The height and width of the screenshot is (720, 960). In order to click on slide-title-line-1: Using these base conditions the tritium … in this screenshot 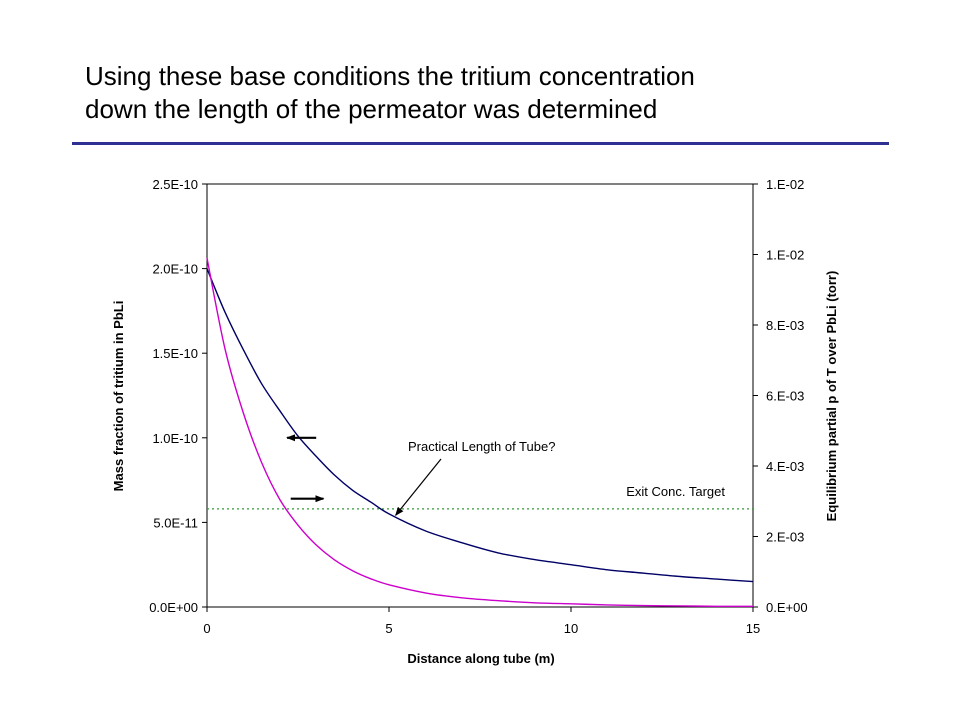, I will do `click(390, 76)`.